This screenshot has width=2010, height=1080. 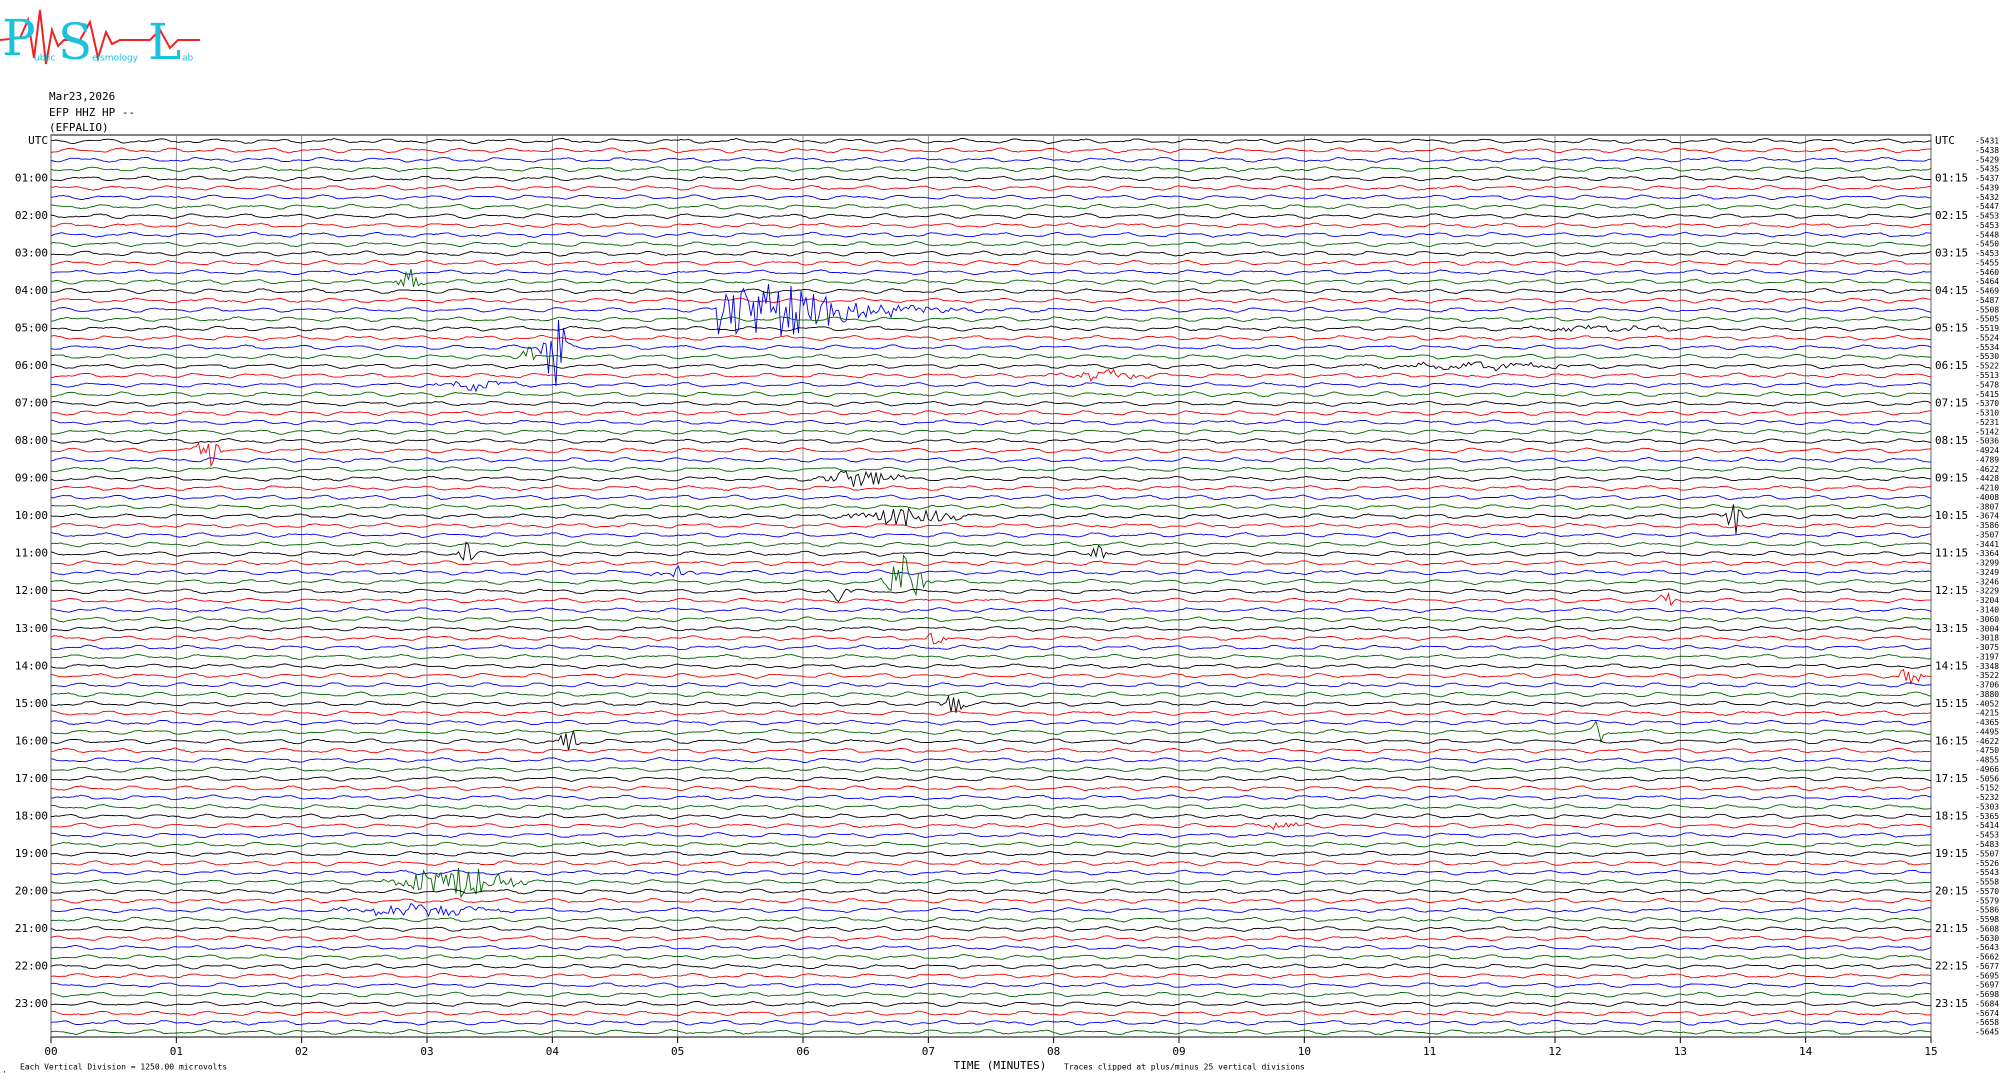 What do you see at coordinates (82, 96) in the screenshot?
I see `date: Mar23,2026` at bounding box center [82, 96].